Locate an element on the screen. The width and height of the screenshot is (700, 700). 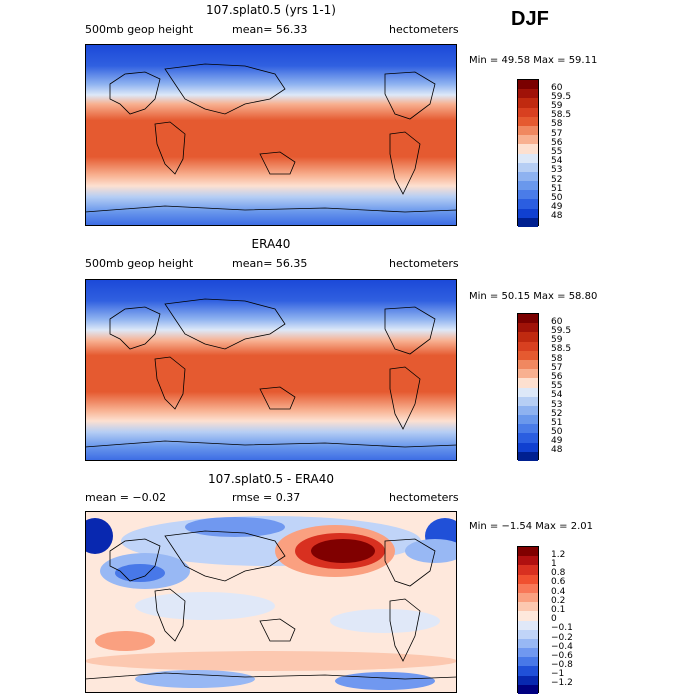
panel-3-title: 107.splat0.5 - ERA40 is located at coordinates (271, 479).